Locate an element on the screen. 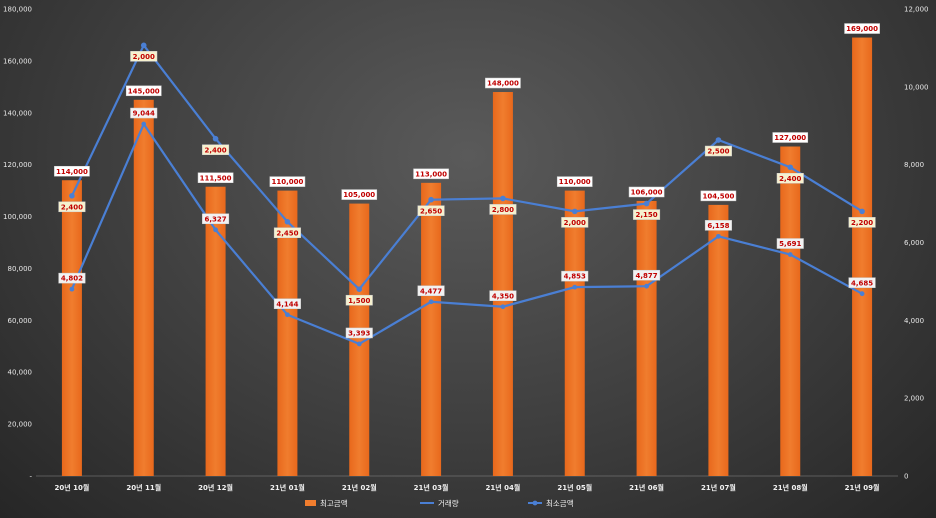 The height and width of the screenshot is (518, 936). bar-data-label-text: 148,000 is located at coordinates (503, 84).